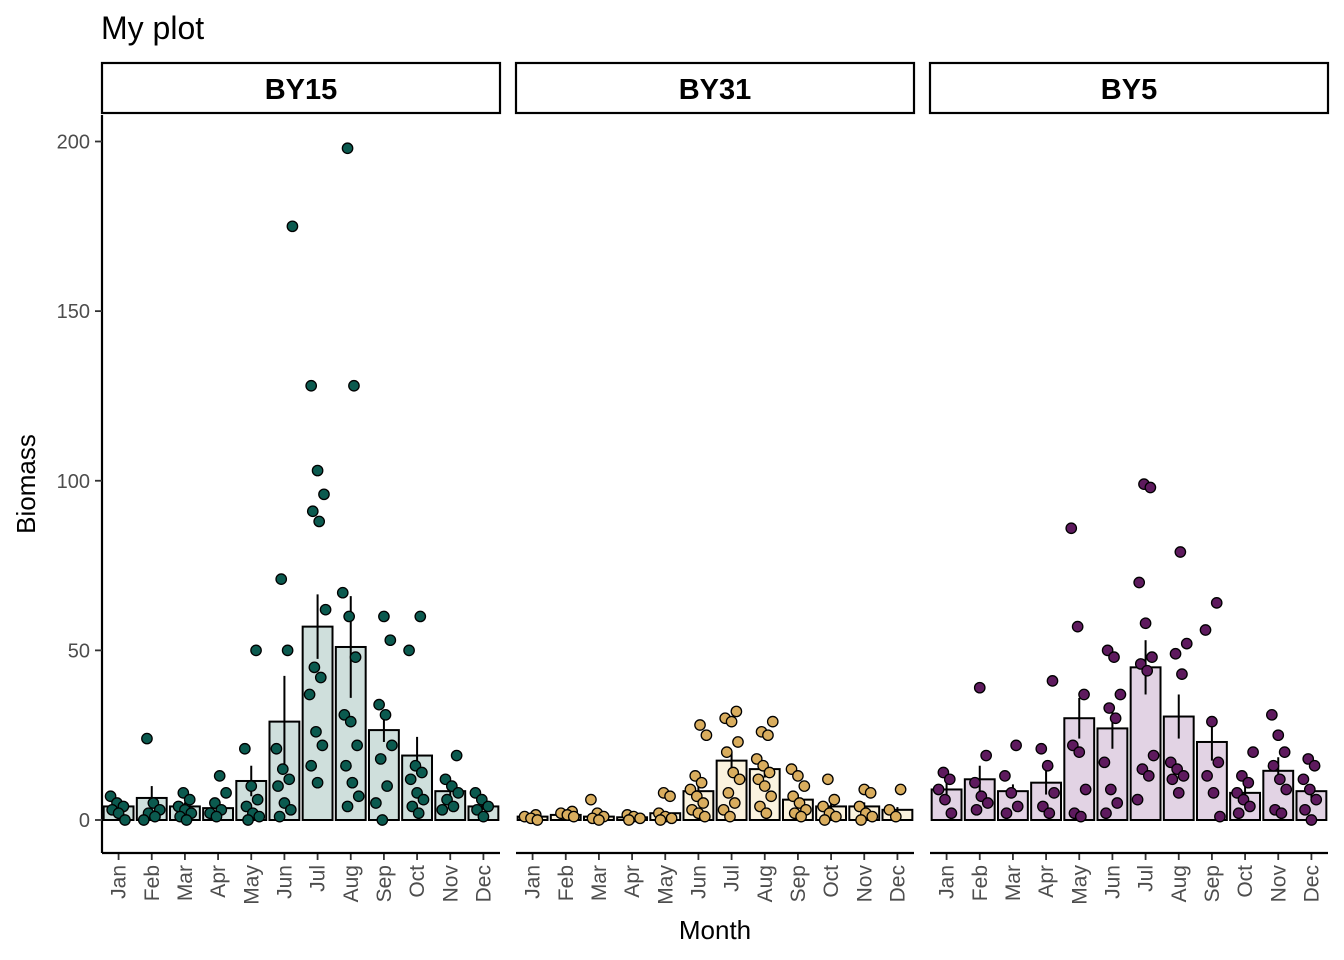 This screenshot has width=1344, height=960. I want to click on y-tick-label: 150, so click(73, 312).